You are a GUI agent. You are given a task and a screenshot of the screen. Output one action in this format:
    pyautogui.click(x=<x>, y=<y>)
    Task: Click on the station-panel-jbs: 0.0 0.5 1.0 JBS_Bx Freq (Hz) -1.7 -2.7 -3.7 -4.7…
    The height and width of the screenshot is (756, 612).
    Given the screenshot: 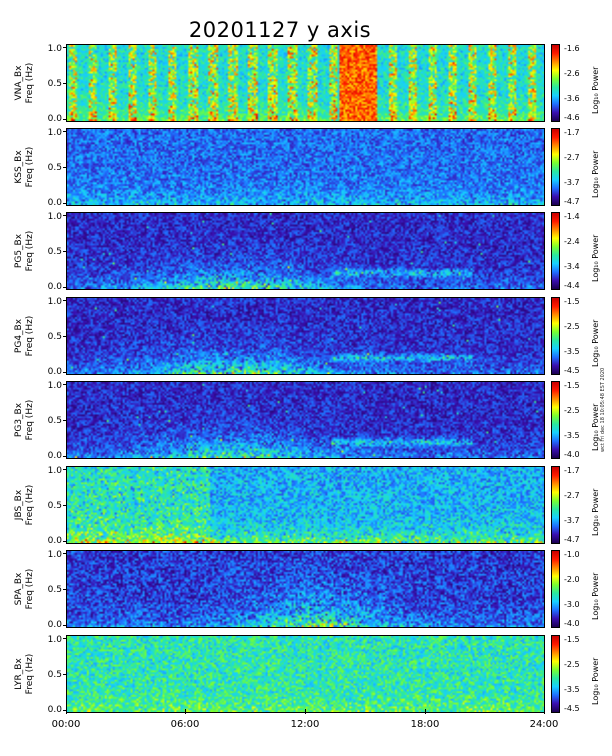 What is the action you would take?
    pyautogui.click(x=306, y=506)
    